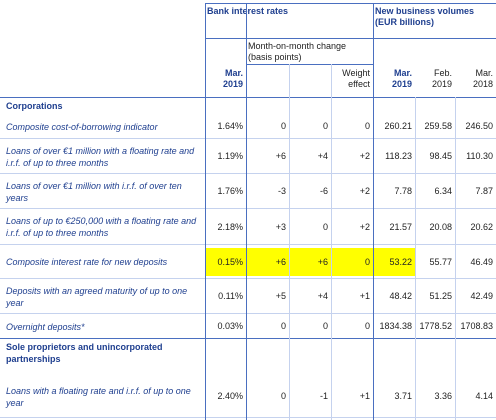 This screenshot has height=420, width=496. I want to click on cell: 246.50, so click(479, 126).